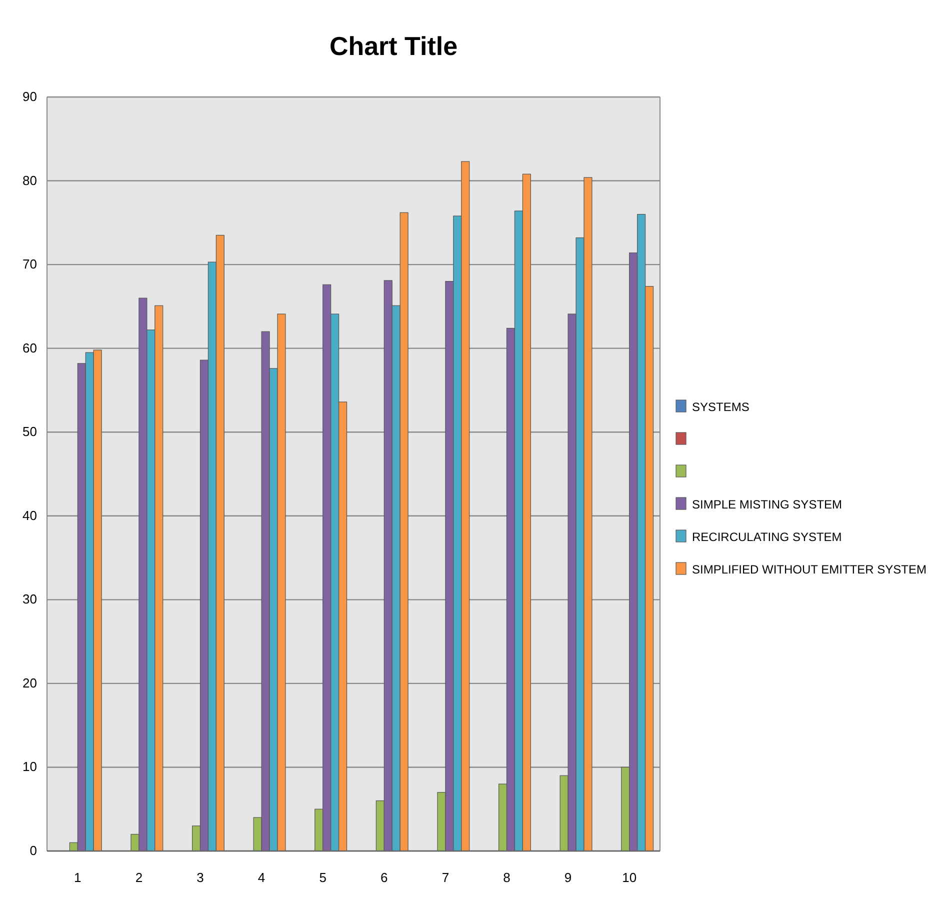 The image size is (946, 903). What do you see at coordinates (568, 877) in the screenshot?
I see `x-tick-label: 9` at bounding box center [568, 877].